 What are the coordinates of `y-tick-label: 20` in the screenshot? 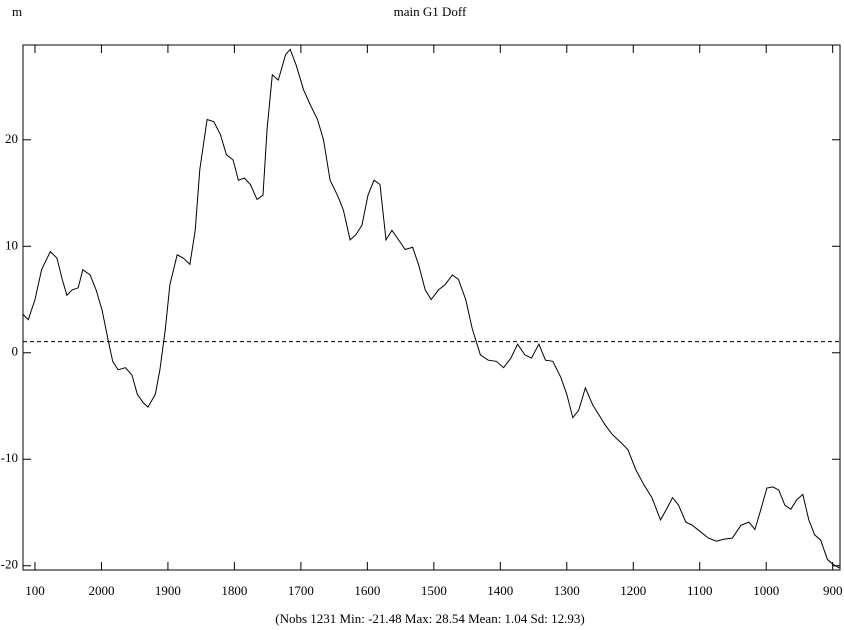 It's located at (11, 138).